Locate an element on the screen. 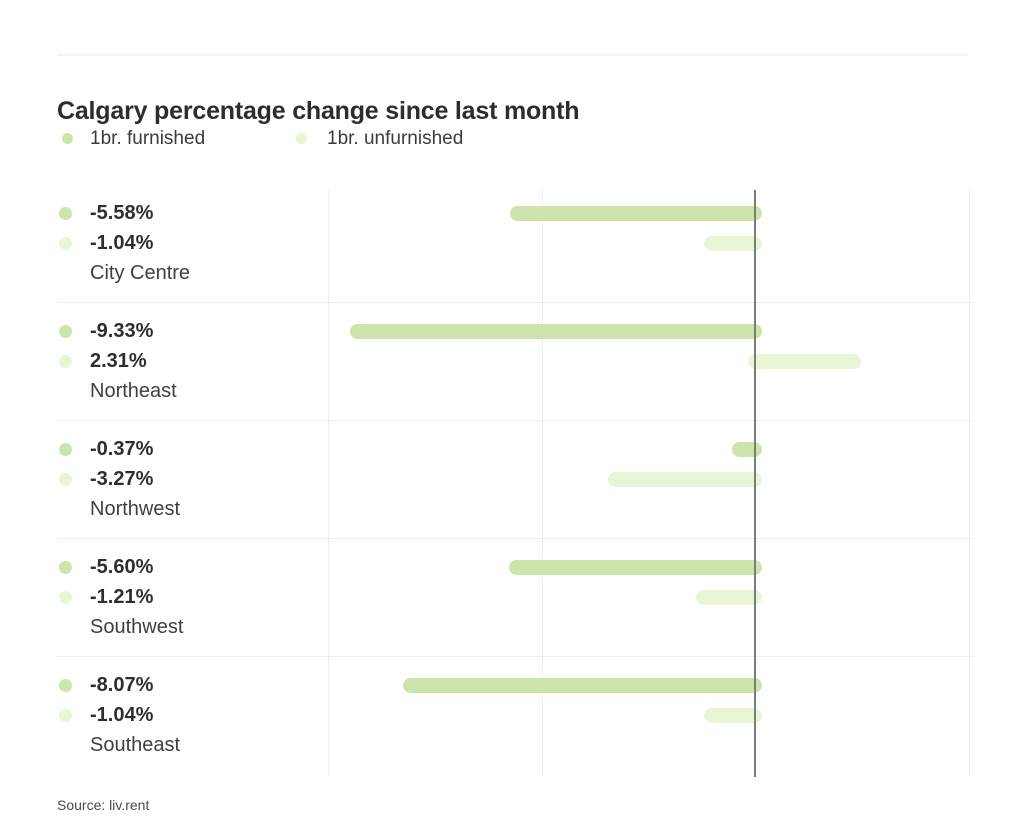 The height and width of the screenshot is (836, 1024). region-row: -8.07% -1.04% Southeast is located at coordinates (512, 721).